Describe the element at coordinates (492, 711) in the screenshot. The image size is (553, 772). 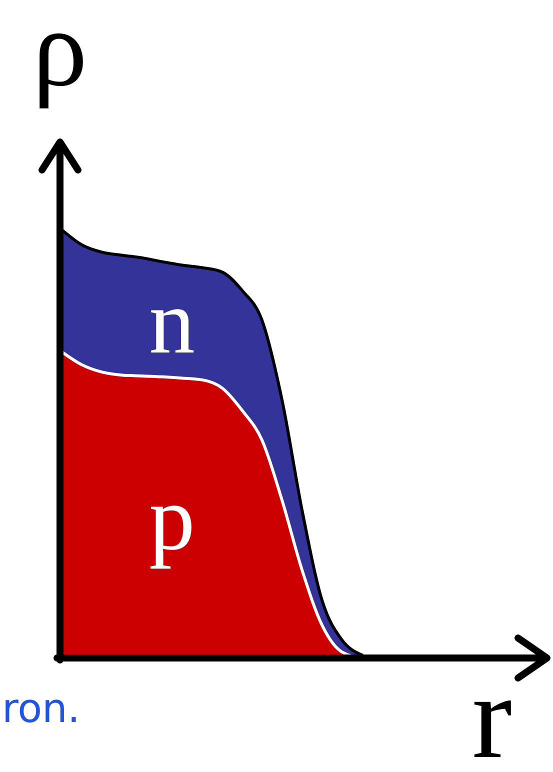
I see `x-axis-title: r` at that location.